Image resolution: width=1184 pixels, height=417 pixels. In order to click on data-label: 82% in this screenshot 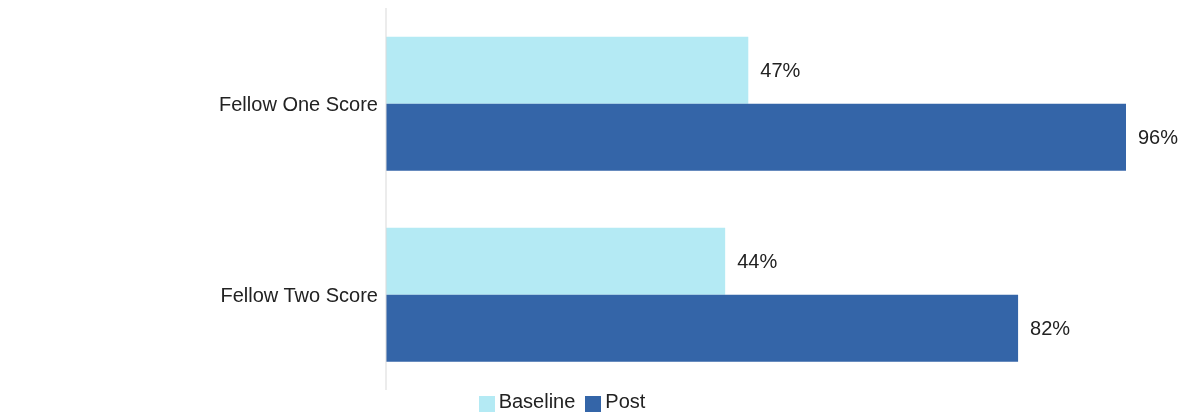, I will do `click(1050, 328)`.